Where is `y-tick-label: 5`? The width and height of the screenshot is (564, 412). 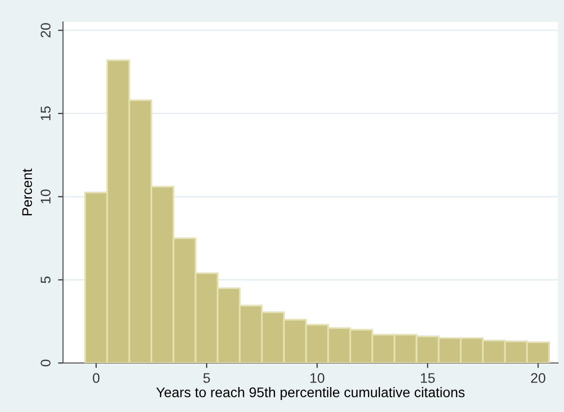
y-tick-label: 5 is located at coordinates (45, 280).